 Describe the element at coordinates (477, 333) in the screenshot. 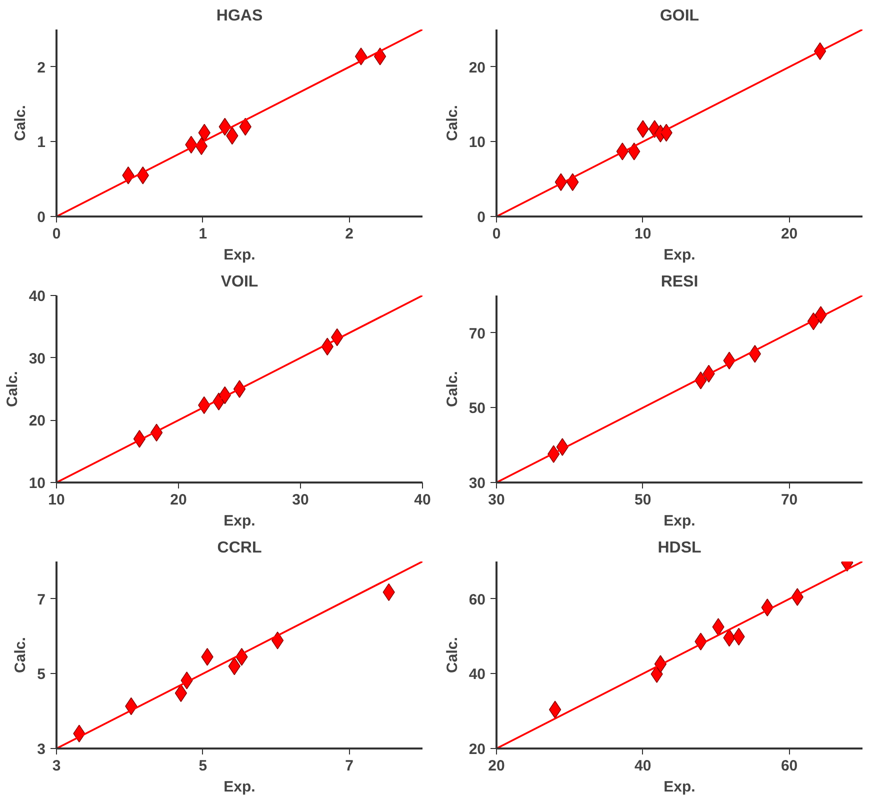

I see `y-tick-label: 70` at that location.